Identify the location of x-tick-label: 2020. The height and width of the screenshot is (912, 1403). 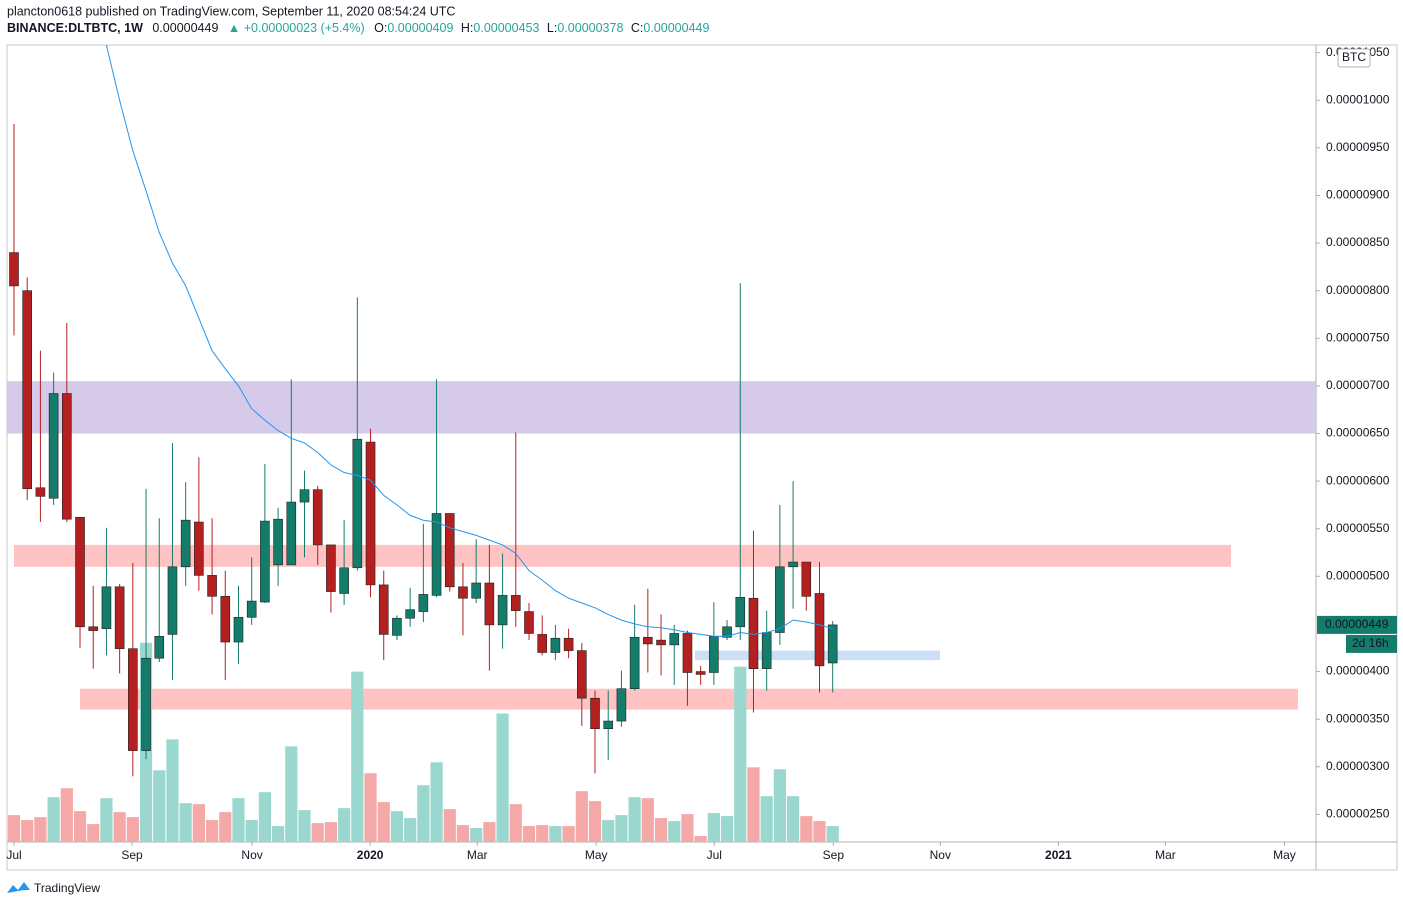
(370, 855).